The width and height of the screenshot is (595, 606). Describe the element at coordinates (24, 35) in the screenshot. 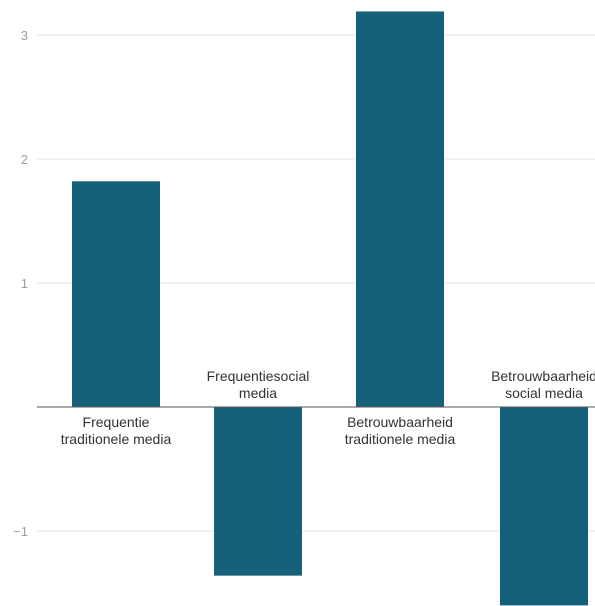

I see `y-tick-label: 3` at that location.